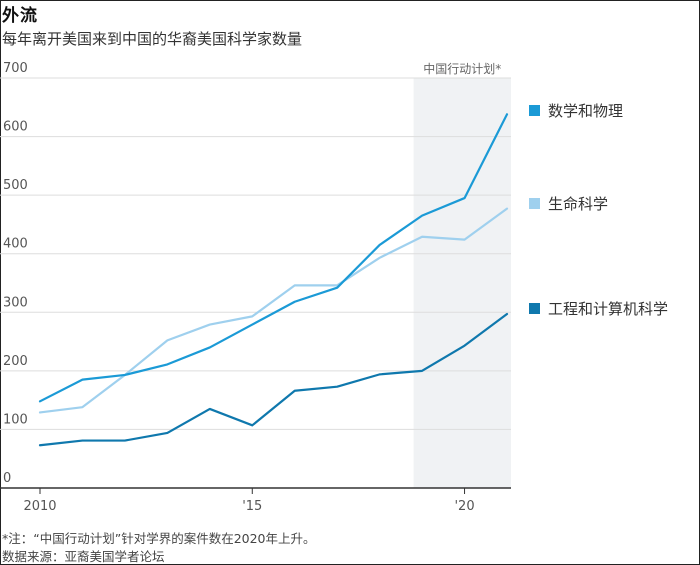 This screenshot has width=700, height=565. I want to click on y-tick-label: 0, so click(7, 478).